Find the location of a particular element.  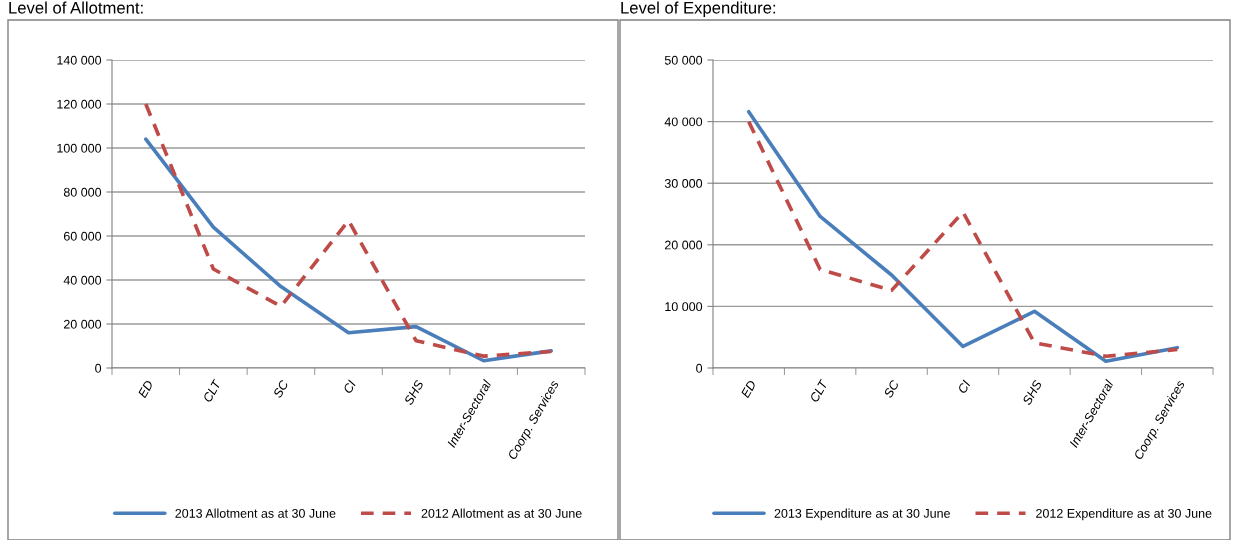

y-tick-label: 30 000 is located at coordinates (683, 183).